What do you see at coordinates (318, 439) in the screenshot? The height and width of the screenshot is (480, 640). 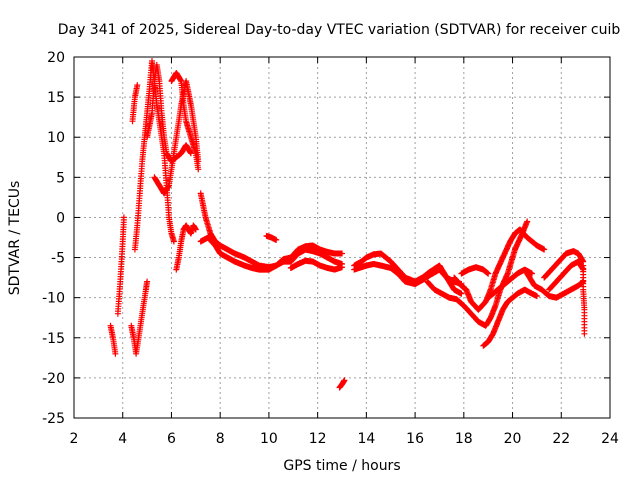 I see `x-tick-label: 12` at bounding box center [318, 439].